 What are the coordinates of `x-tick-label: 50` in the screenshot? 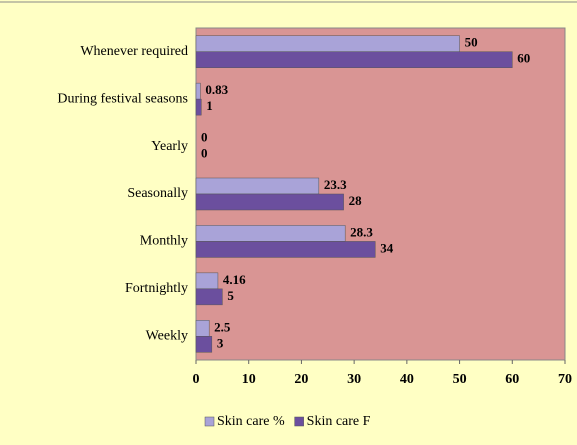 It's located at (460, 379).